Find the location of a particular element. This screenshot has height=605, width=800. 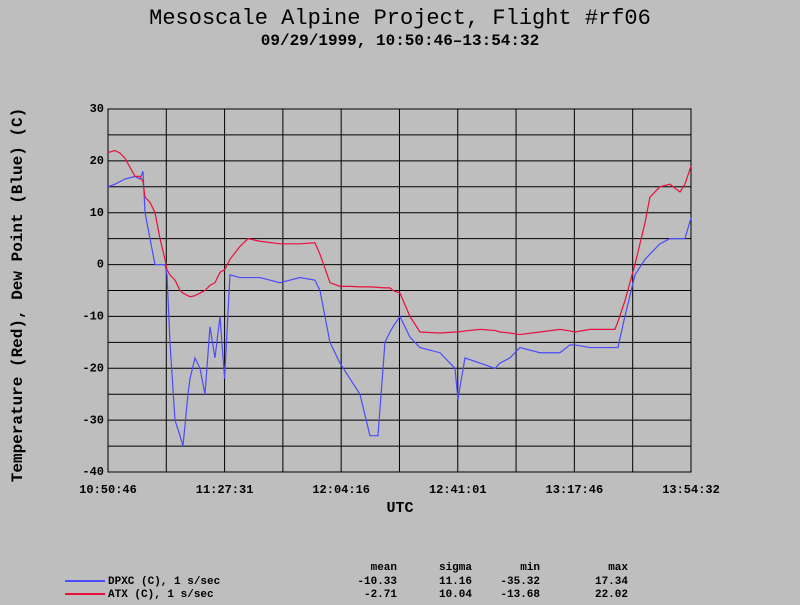

stats-value: -10.33 is located at coordinates (377, 582).